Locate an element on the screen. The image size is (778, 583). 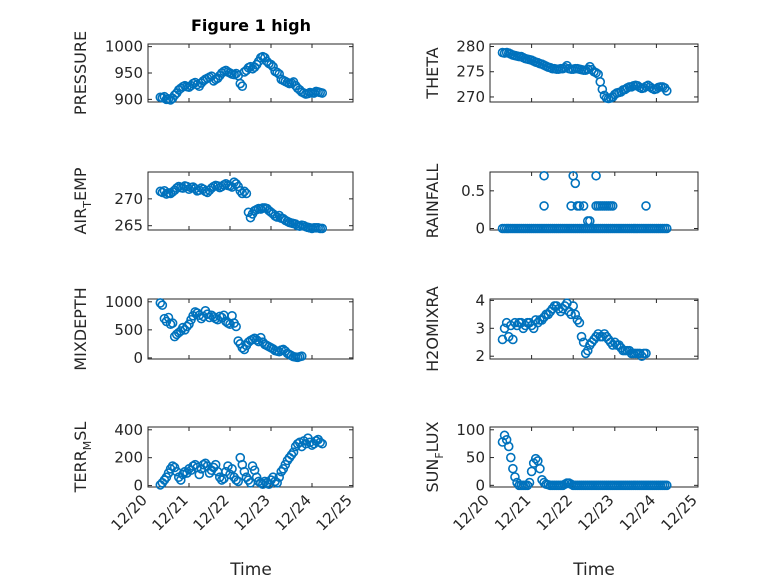
axes-pressure: 900 950 1000 PRESSURE is located at coordinates (212, 73).